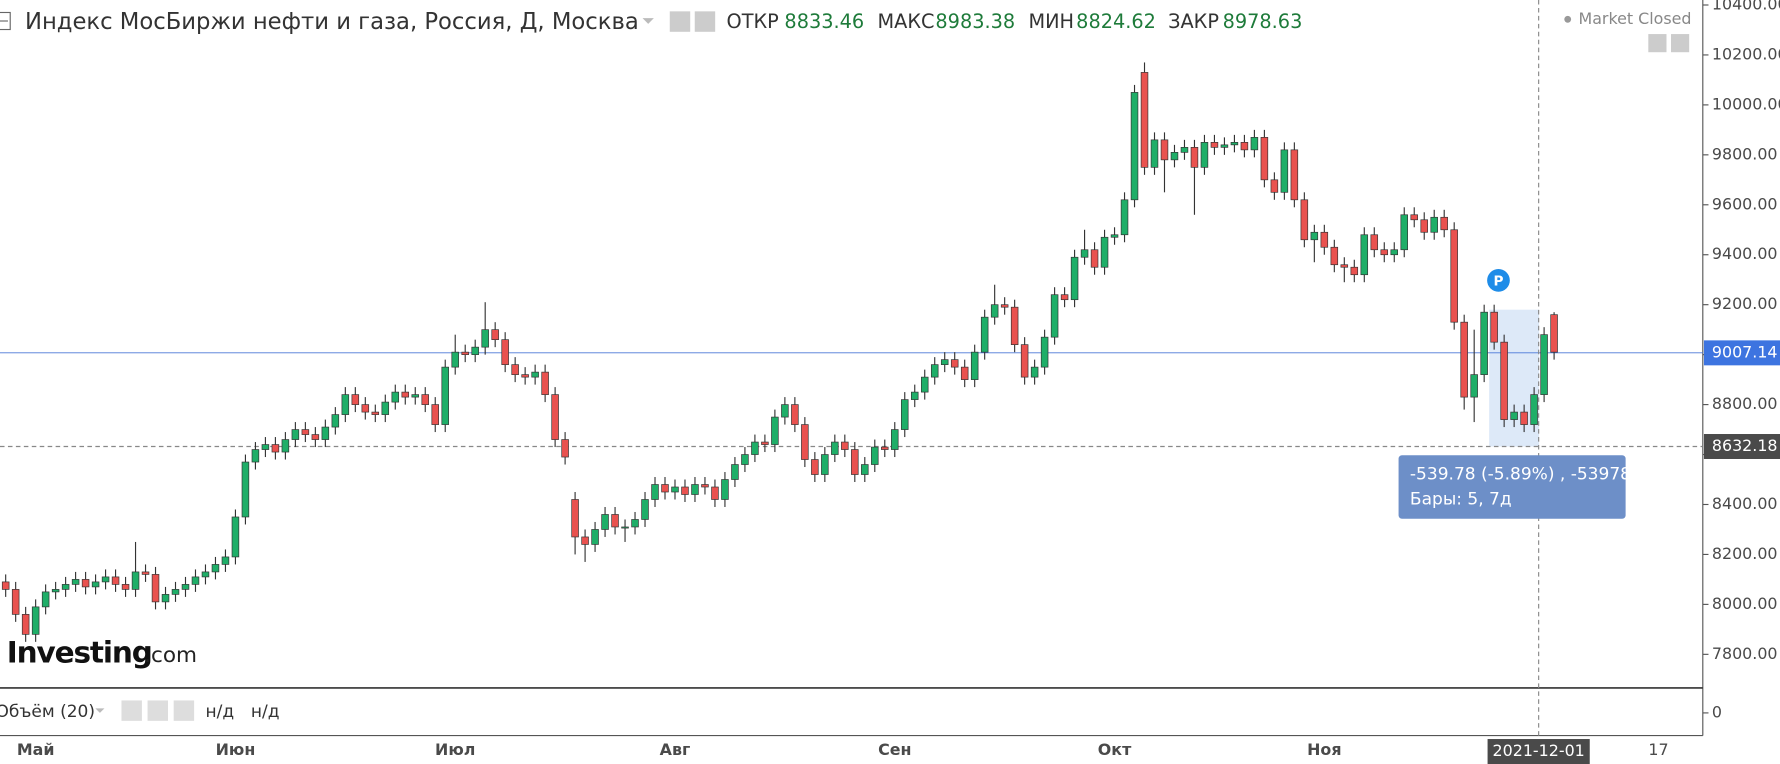  What do you see at coordinates (1539, 750) in the screenshot?
I see `crosshair-date: 2021-12-01` at bounding box center [1539, 750].